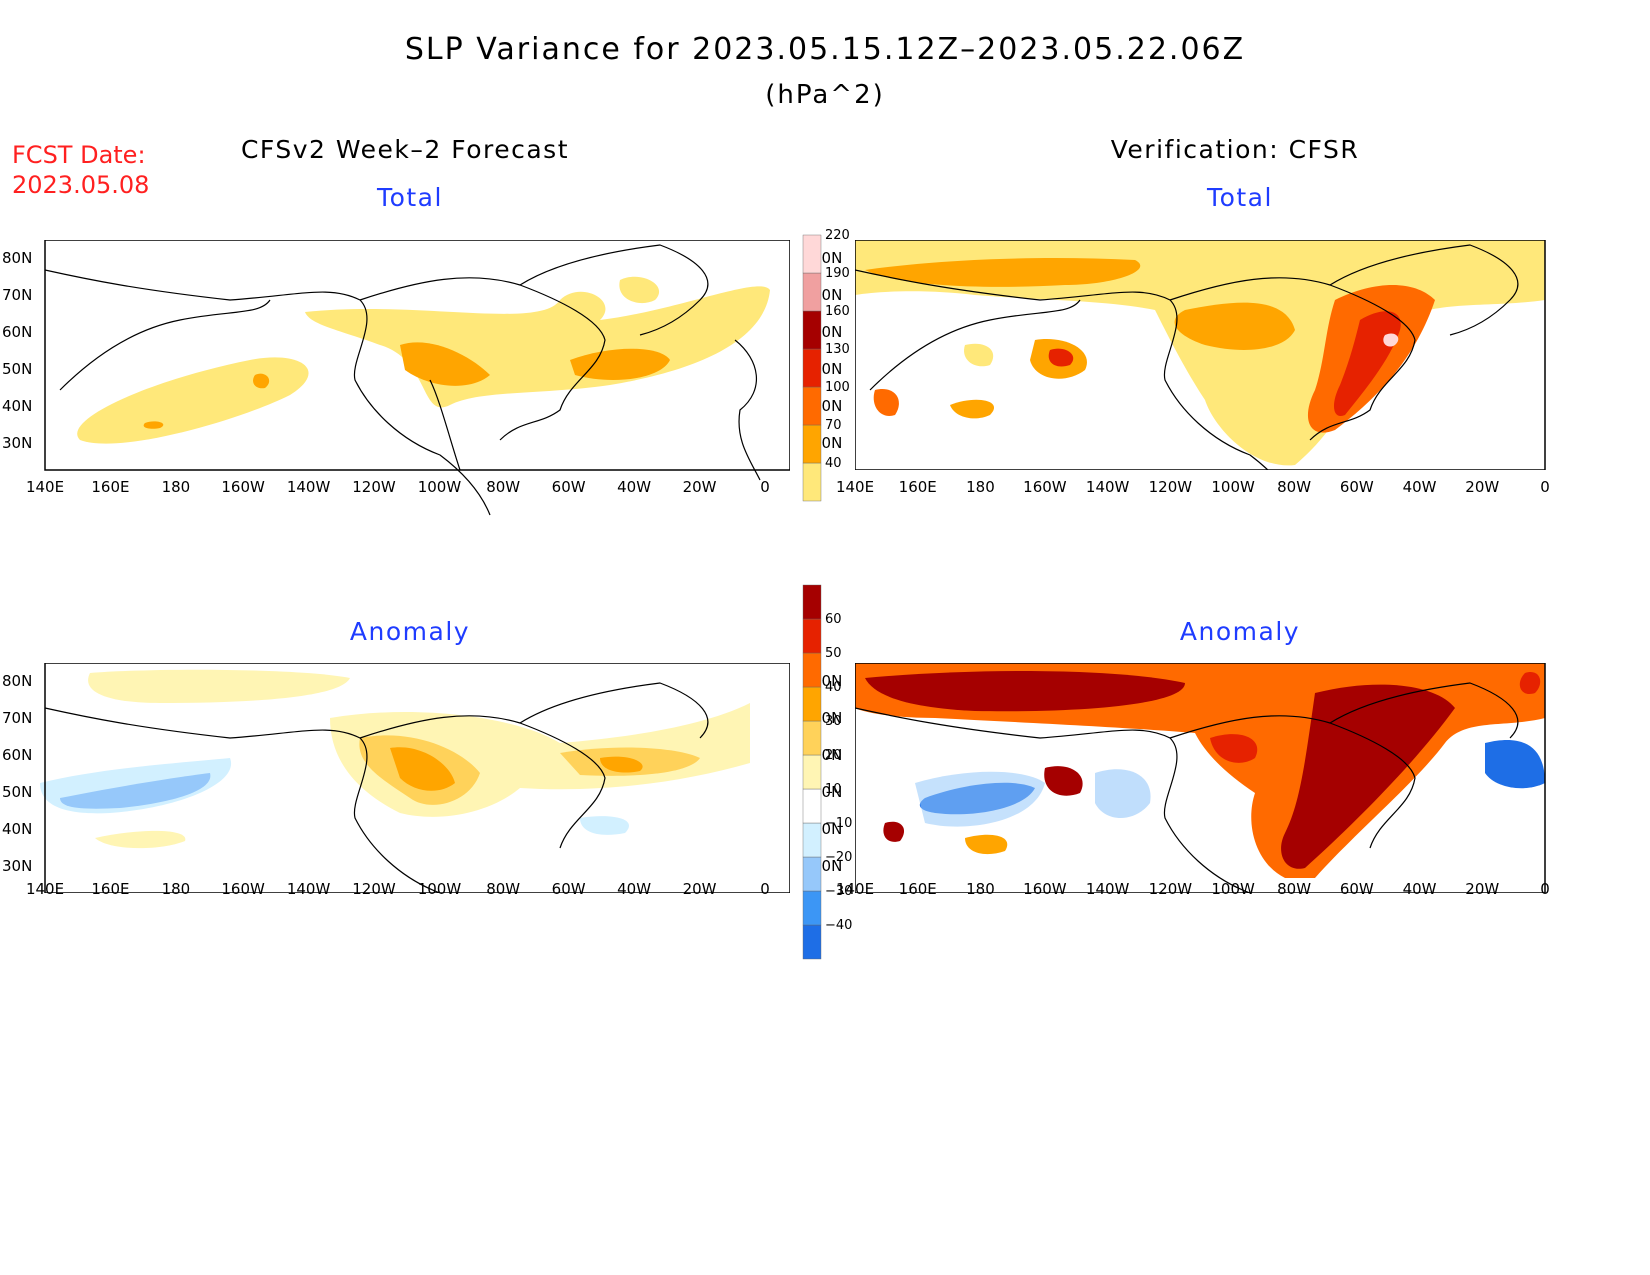 This screenshot has height=1275, width=1650. What do you see at coordinates (1240, 631) in the screenshot?
I see `bottom-right-subtitle: Anomaly` at bounding box center [1240, 631].